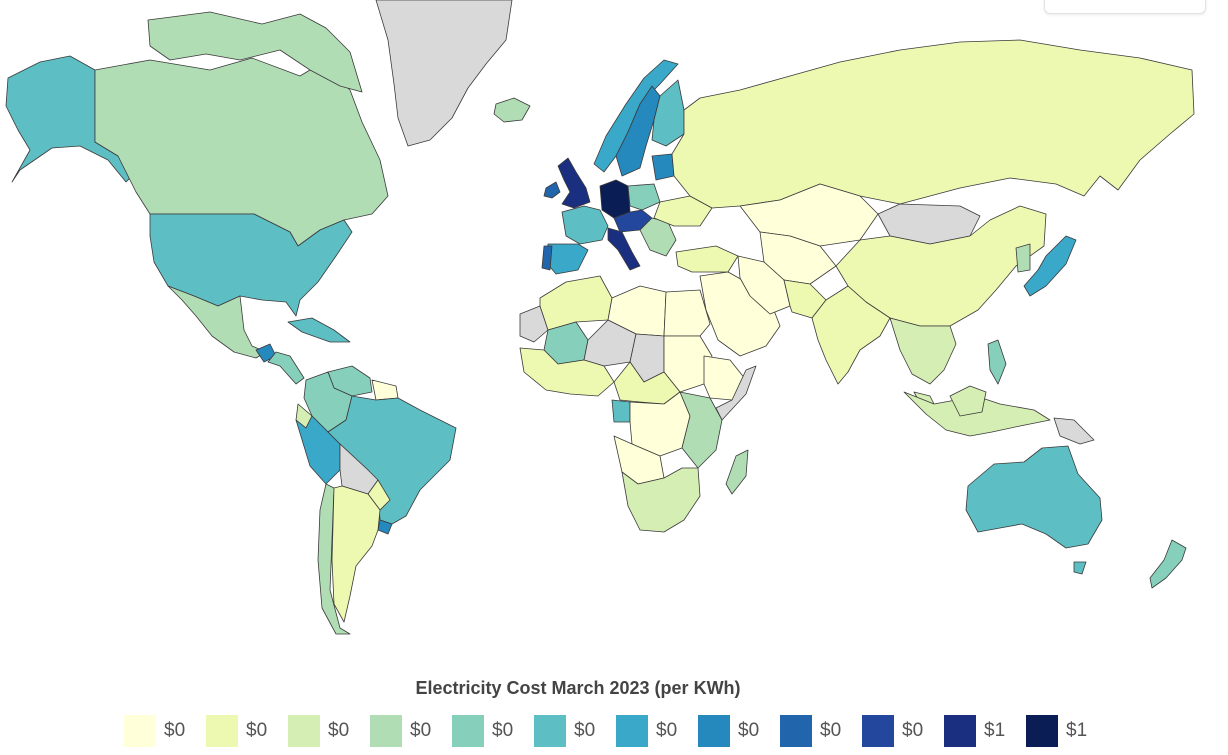  Describe the element at coordinates (661, 500) in the screenshot. I see `region-southern-africa` at that location.